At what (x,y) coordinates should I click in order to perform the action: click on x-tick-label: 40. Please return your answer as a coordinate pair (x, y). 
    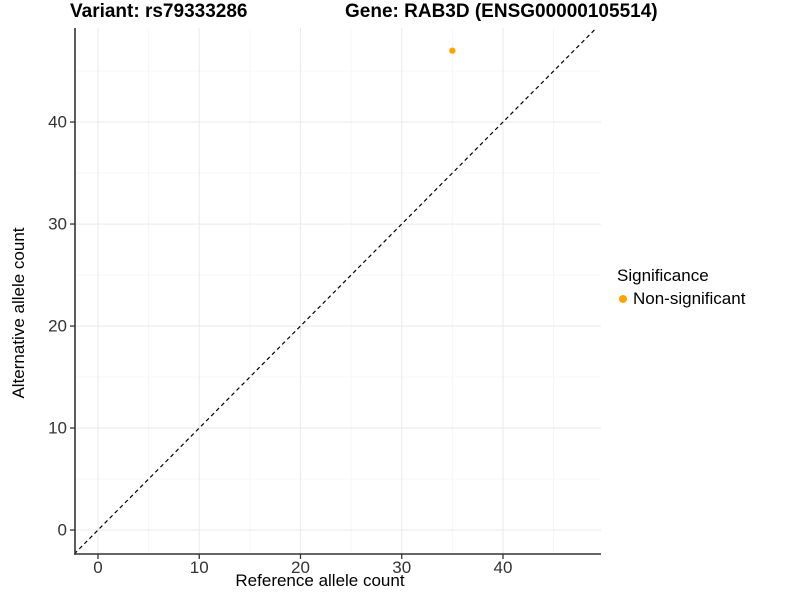
    Looking at the image, I should click on (503, 567).